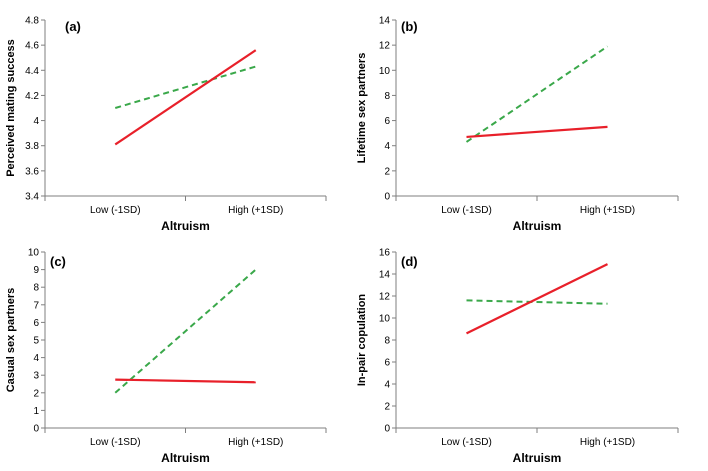 The width and height of the screenshot is (708, 471). I want to click on panel-label: (d), so click(409, 261).